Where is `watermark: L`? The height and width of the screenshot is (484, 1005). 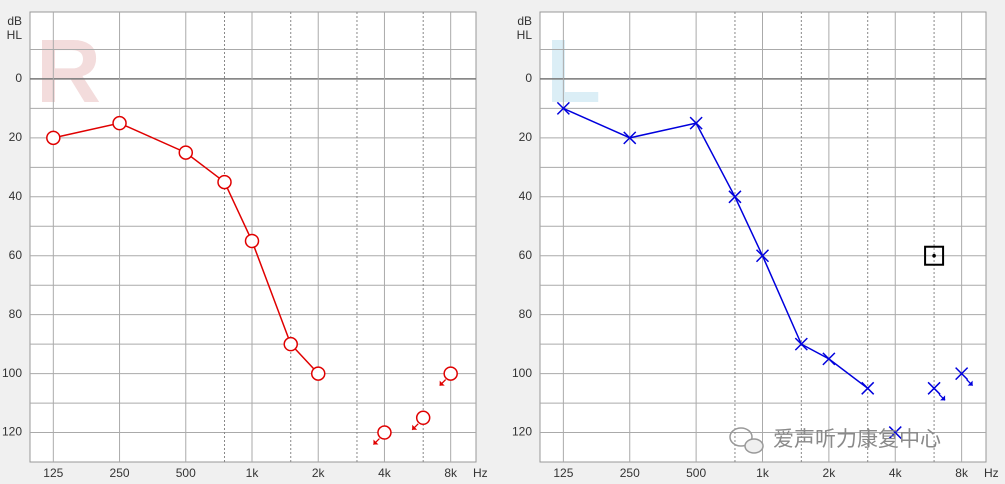
watermark: L is located at coordinates (573, 72).